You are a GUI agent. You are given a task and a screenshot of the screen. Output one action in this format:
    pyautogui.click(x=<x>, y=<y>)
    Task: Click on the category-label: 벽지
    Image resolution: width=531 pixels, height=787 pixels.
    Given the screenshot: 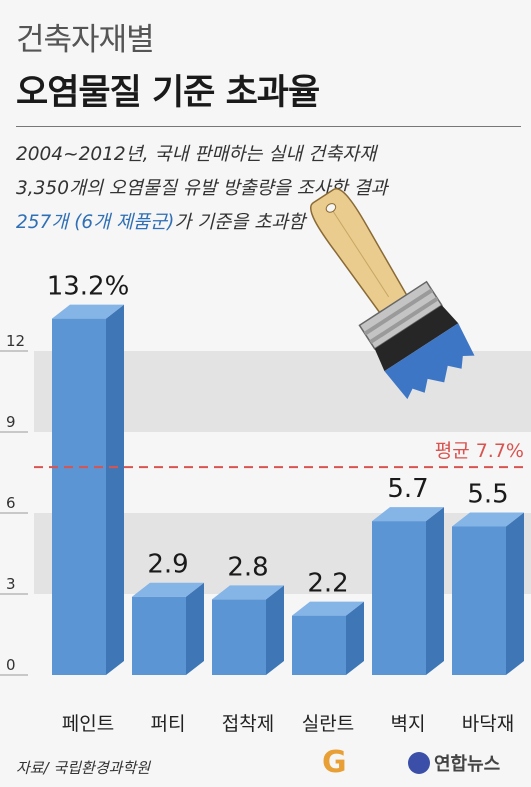 What is the action you would take?
    pyautogui.click(x=408, y=724)
    